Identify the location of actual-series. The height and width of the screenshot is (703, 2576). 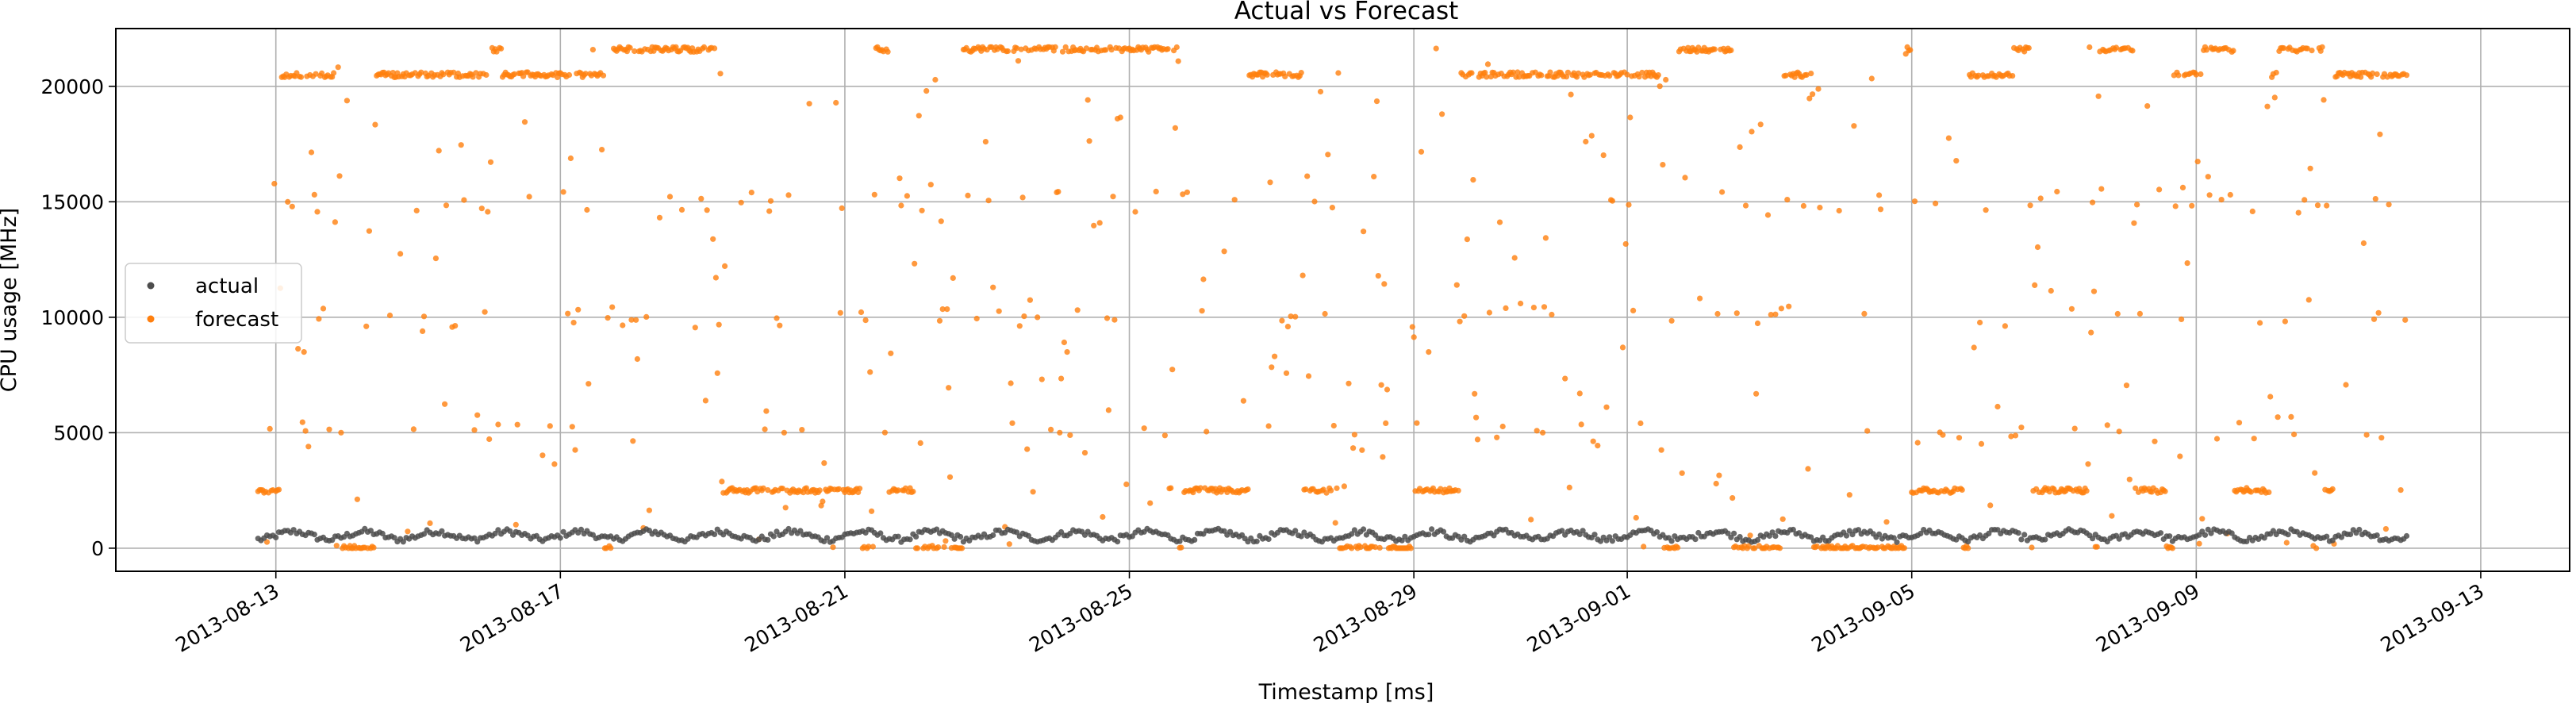
(1332, 535).